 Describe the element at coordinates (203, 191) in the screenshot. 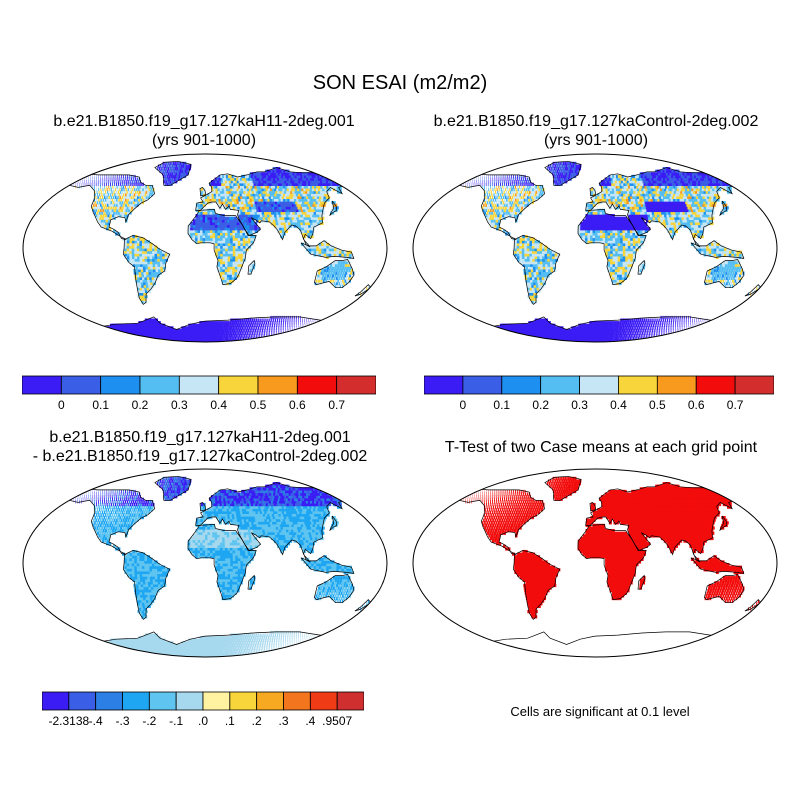

I see `coastline` at that location.